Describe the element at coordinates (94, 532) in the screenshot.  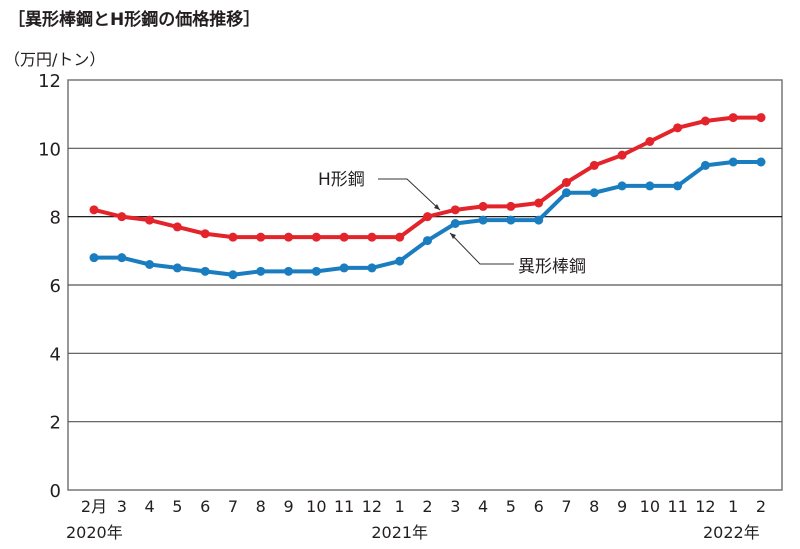
I see `year-label: 2020年` at that location.